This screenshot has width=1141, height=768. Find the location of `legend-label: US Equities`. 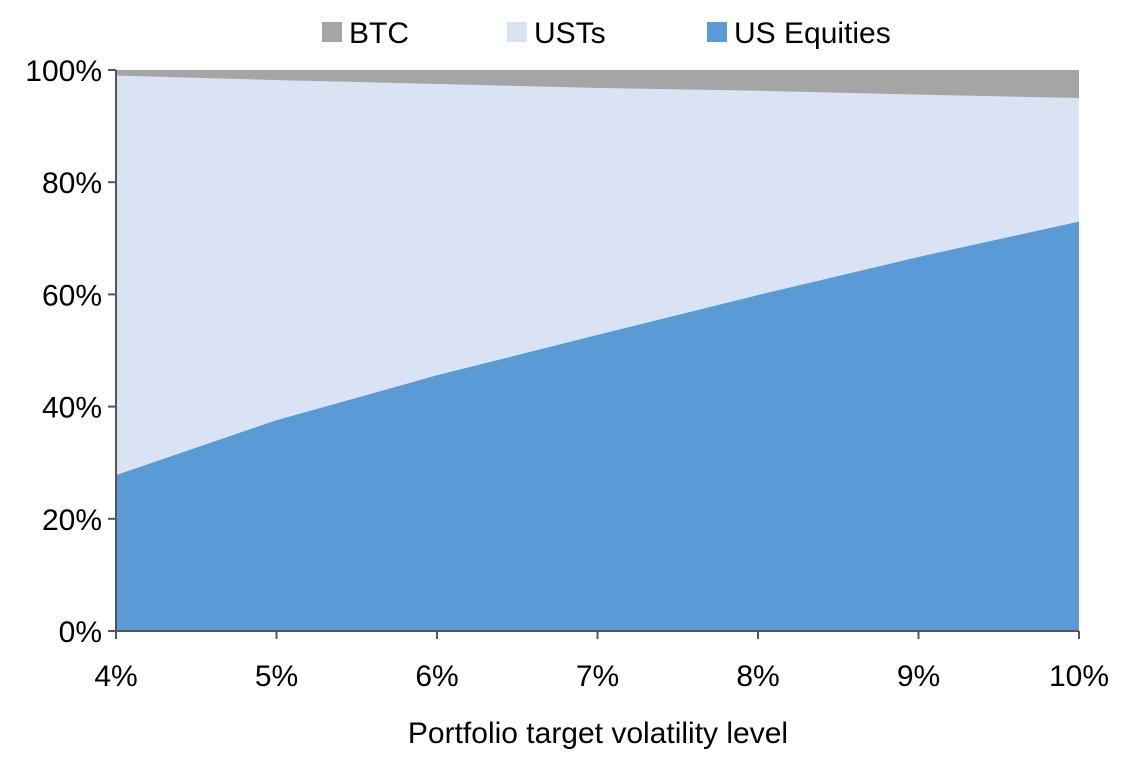

legend-label: US Equities is located at coordinates (812, 33).